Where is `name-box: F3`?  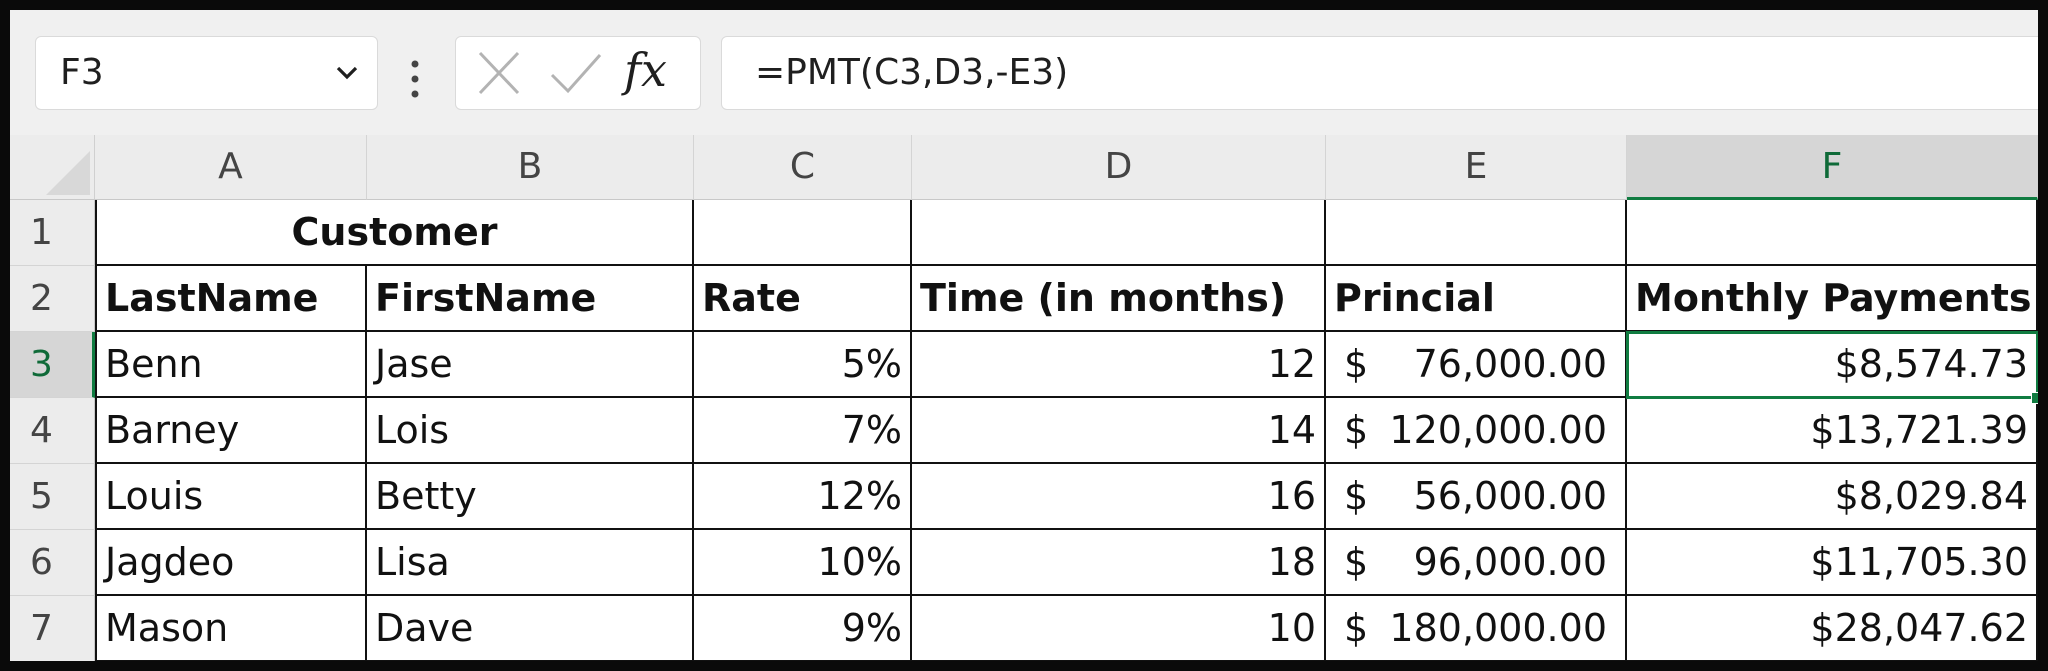 name-box: F3 is located at coordinates (206, 73).